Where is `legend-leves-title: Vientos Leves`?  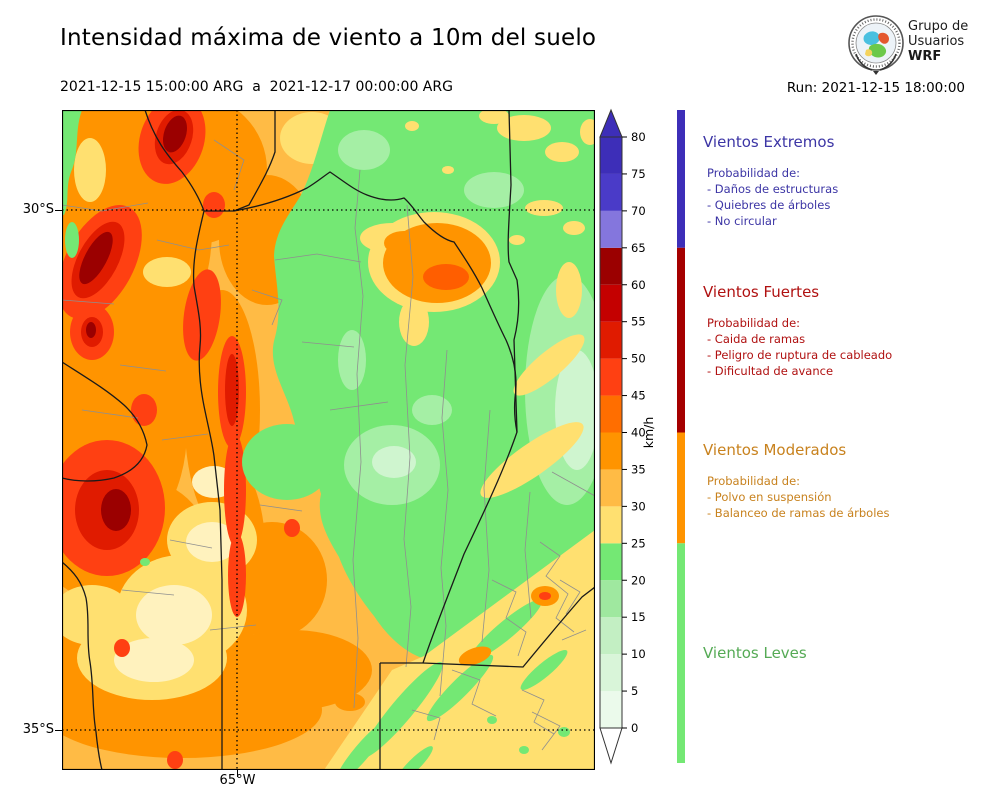 legend-leves-title: Vientos Leves is located at coordinates (755, 653).